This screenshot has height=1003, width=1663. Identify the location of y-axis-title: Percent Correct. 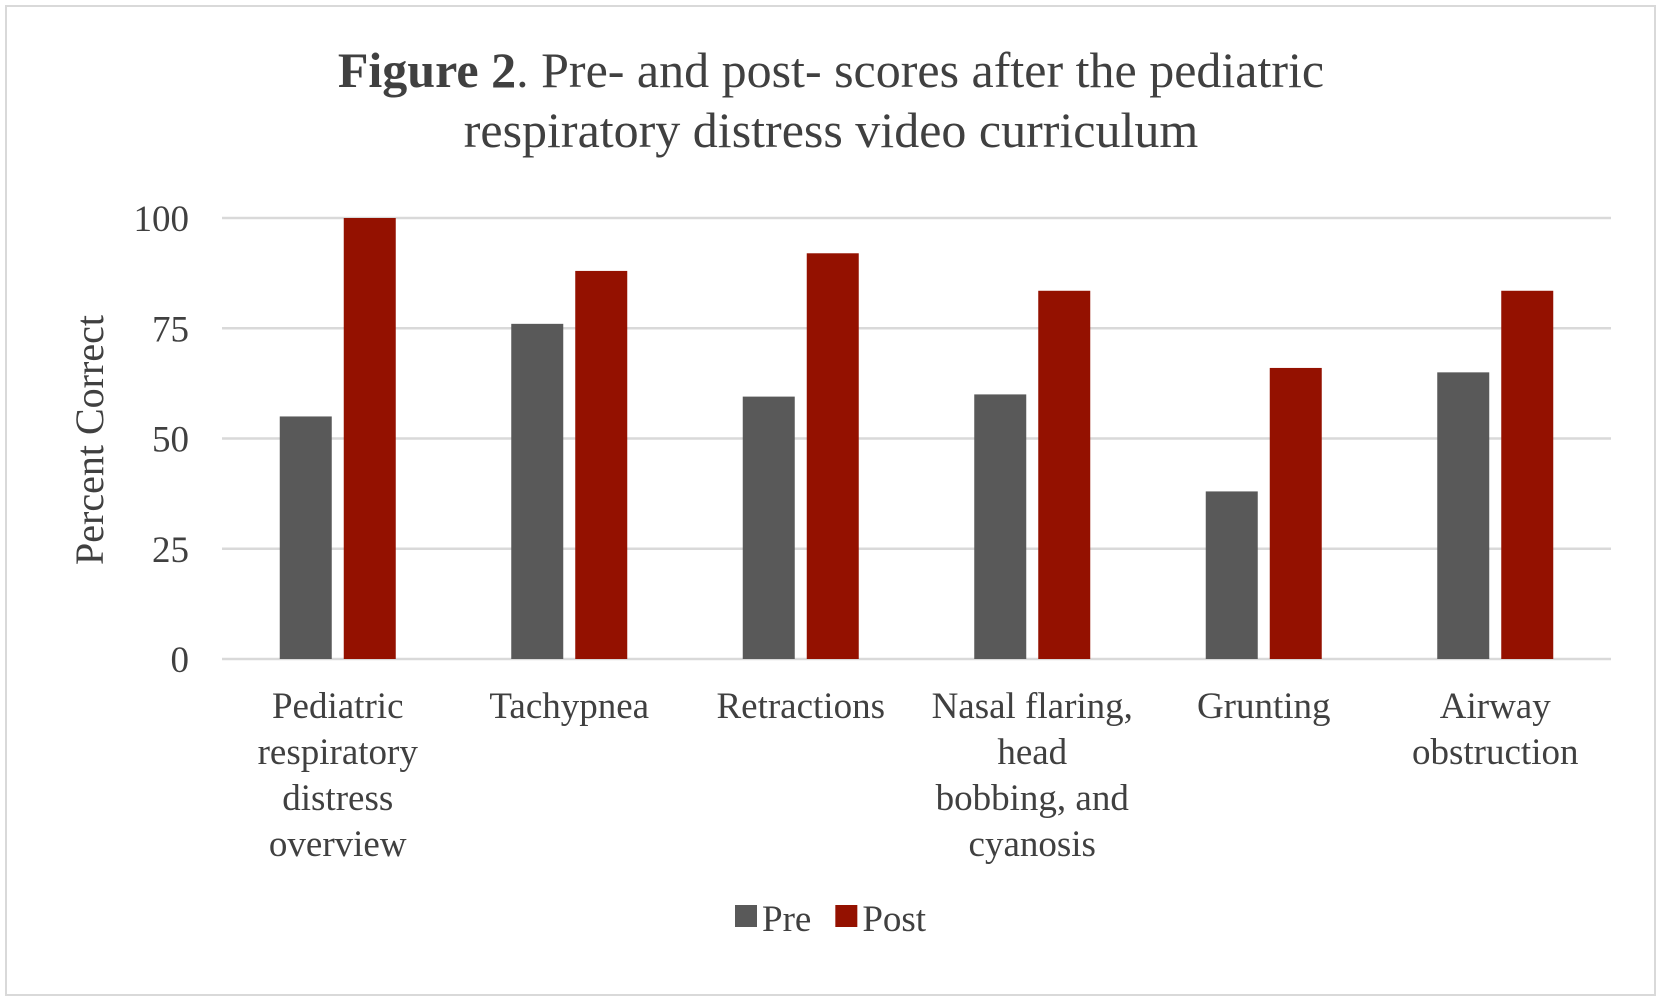
(89, 440).